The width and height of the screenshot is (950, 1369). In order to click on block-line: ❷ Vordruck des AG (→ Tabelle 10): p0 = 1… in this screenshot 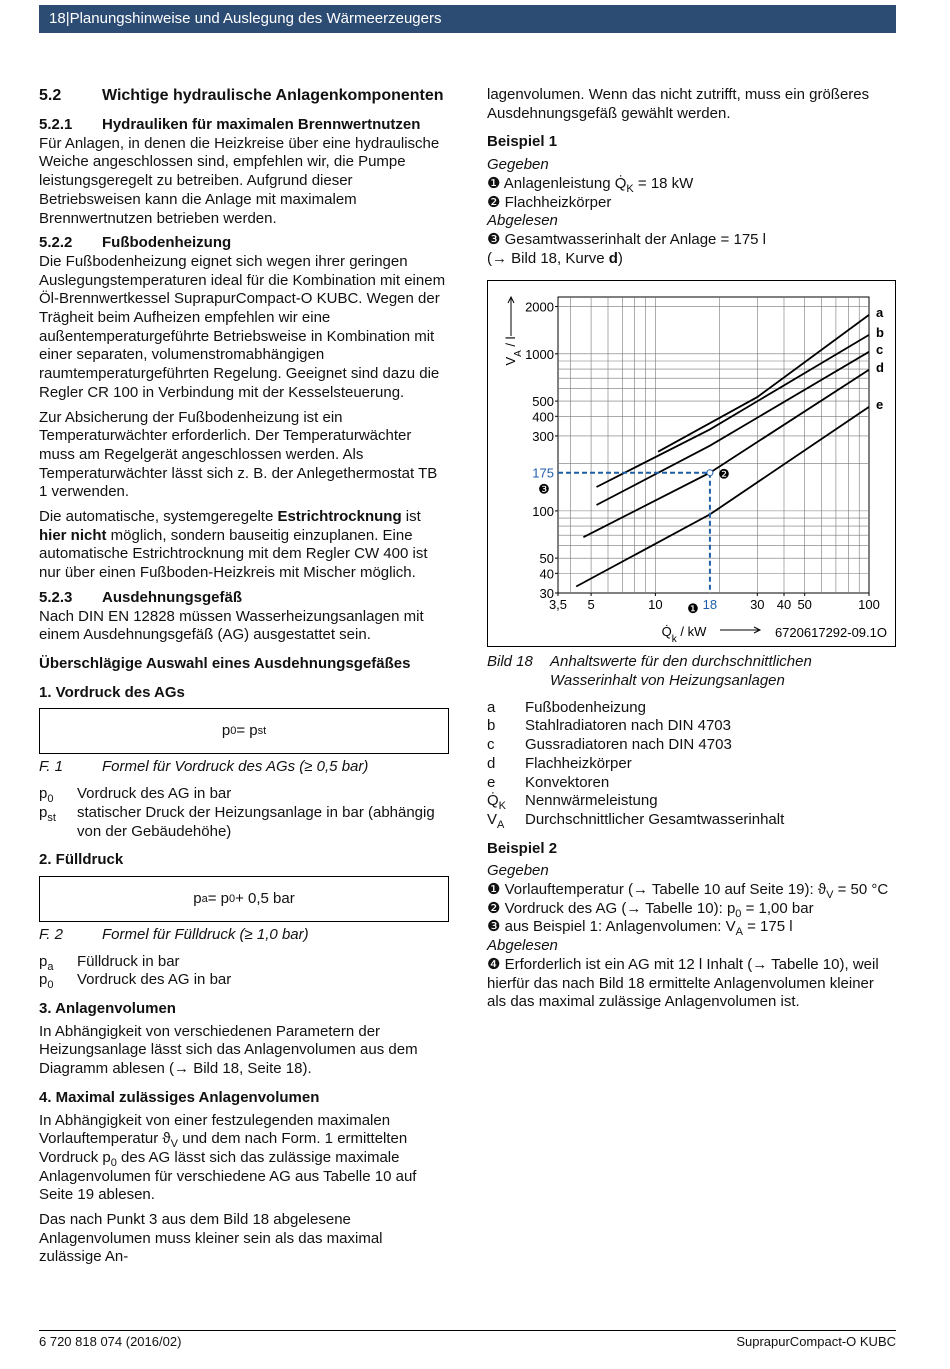, I will do `click(692, 910)`.